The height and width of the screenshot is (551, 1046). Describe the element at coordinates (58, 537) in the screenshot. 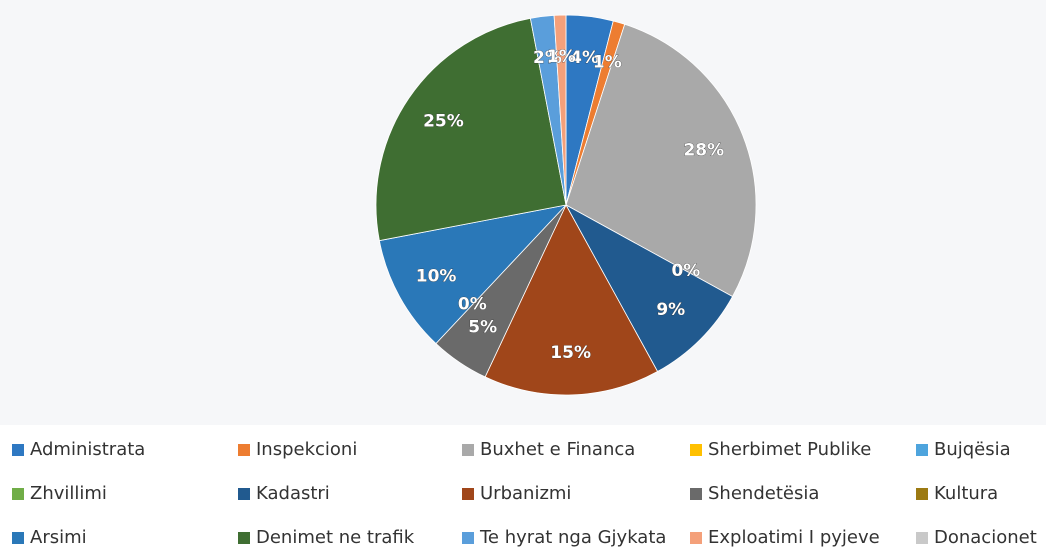

I see `legend-label: Arsimi` at that location.